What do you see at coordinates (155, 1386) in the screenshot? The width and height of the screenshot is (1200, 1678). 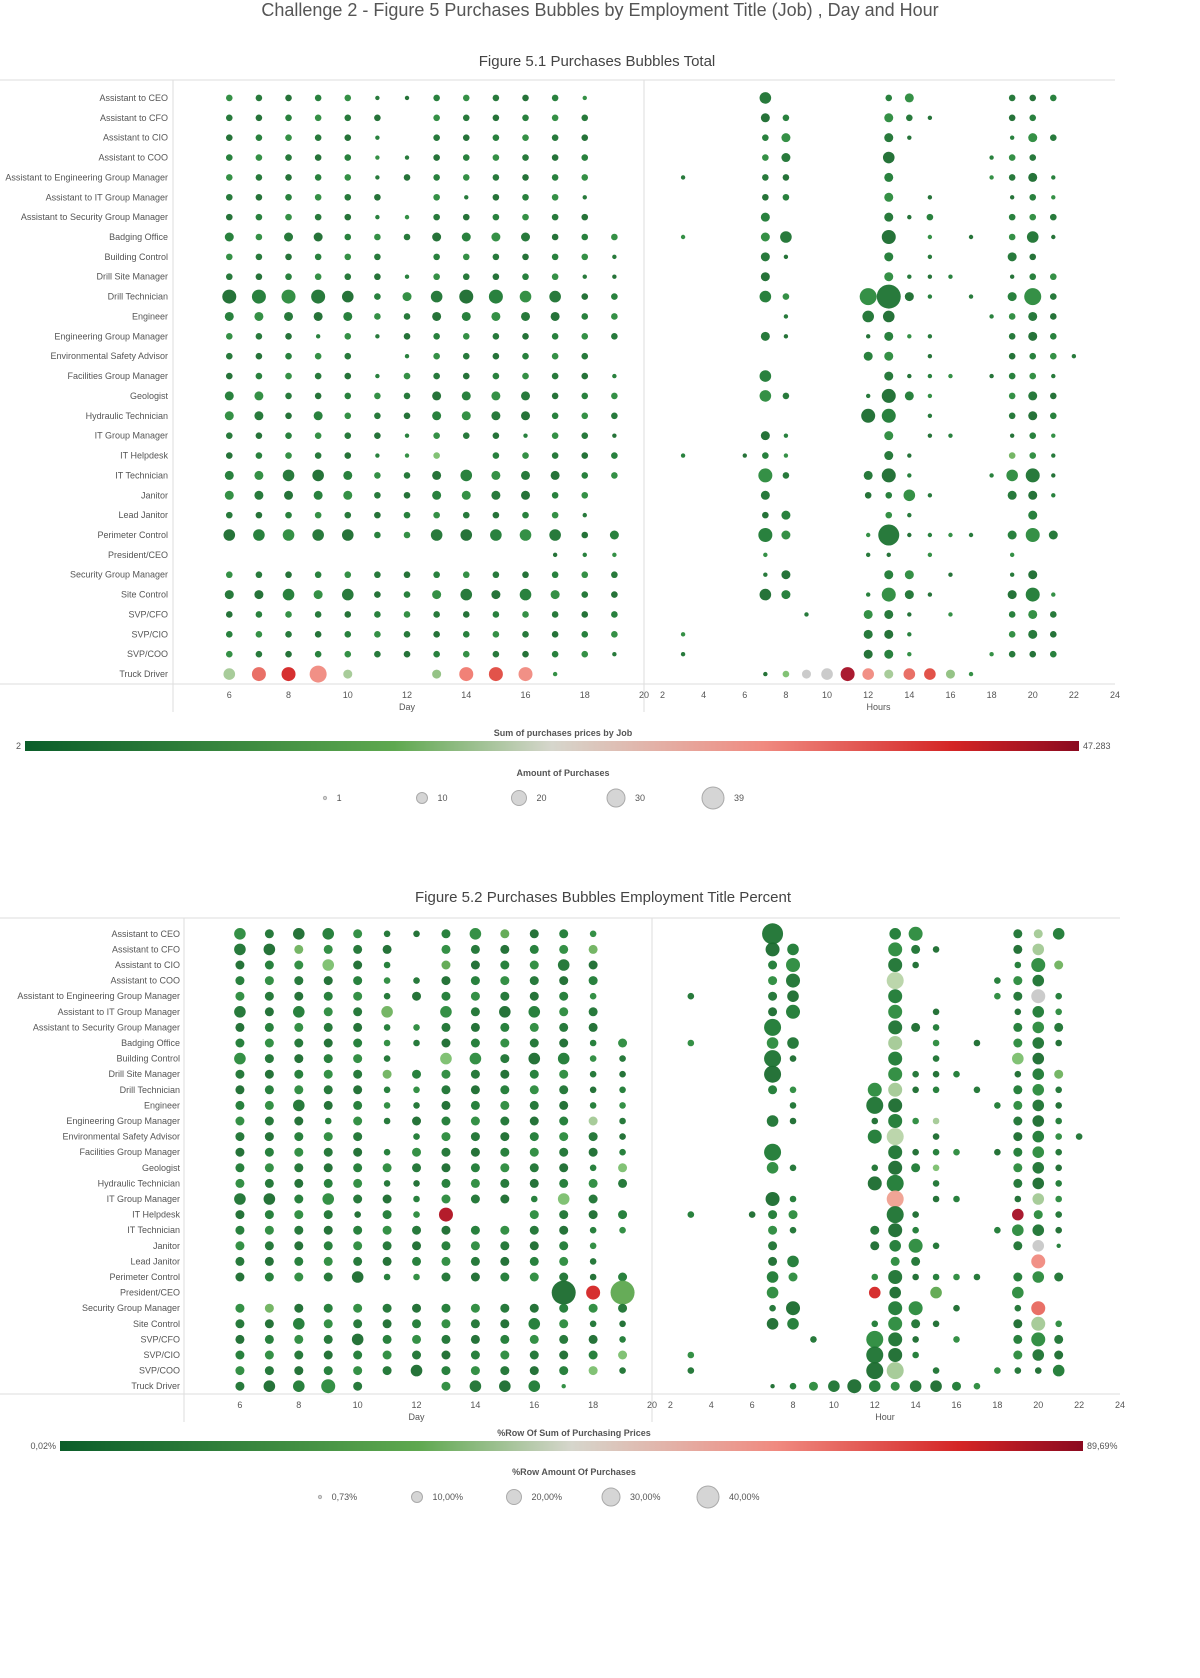 I see `row-label: Truck Driver` at bounding box center [155, 1386].